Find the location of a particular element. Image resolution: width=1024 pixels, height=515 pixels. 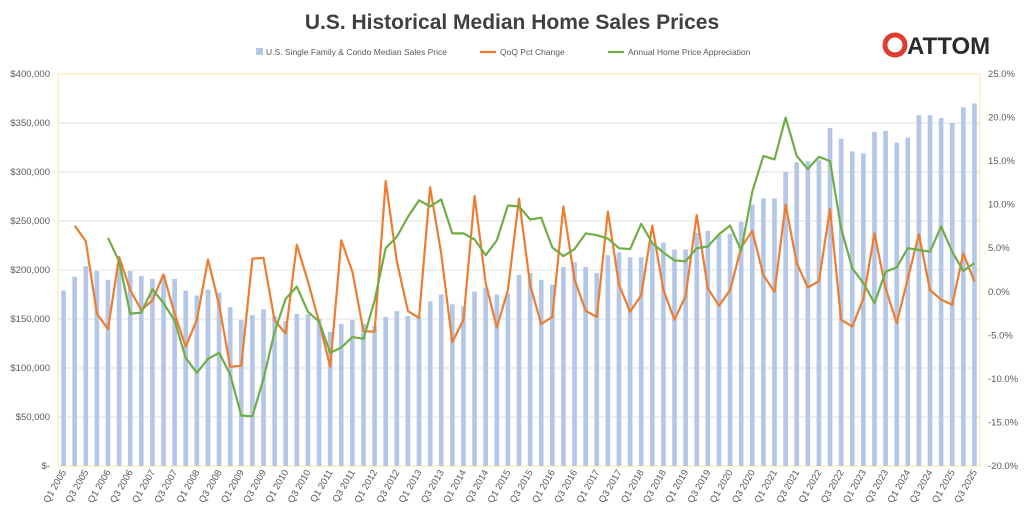

right-tick-label: -5.0% is located at coordinates (1000, 335).